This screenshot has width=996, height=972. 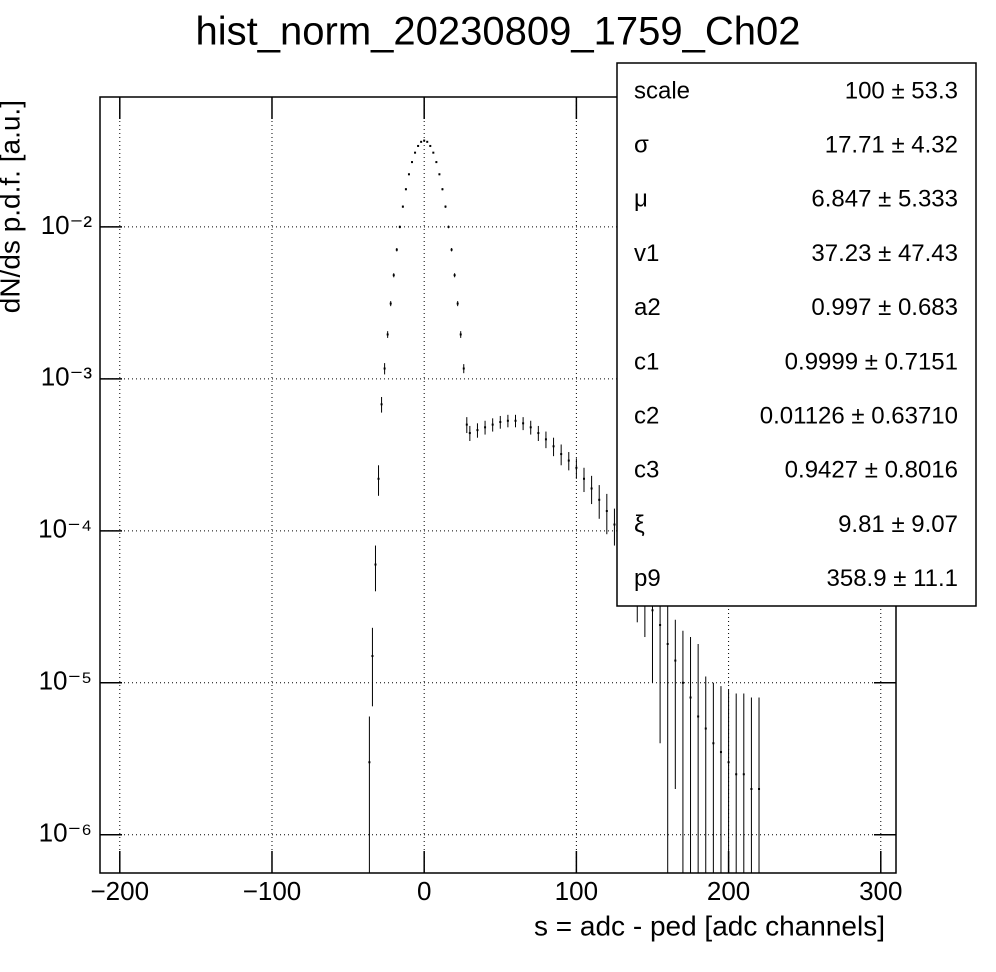 I want to click on stat-name: μ, so click(x=641, y=199).